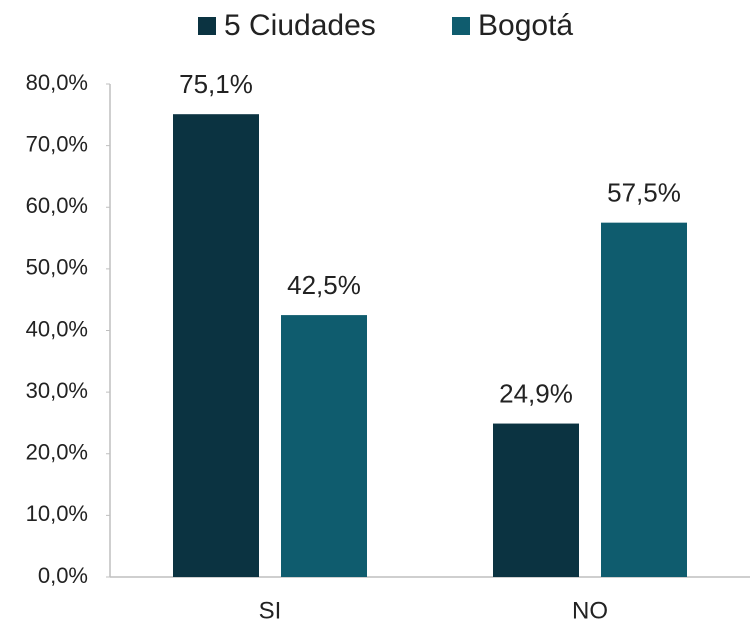 The height and width of the screenshot is (628, 751). What do you see at coordinates (57, 267) in the screenshot?
I see `y-tick-label: 50,0%` at bounding box center [57, 267].